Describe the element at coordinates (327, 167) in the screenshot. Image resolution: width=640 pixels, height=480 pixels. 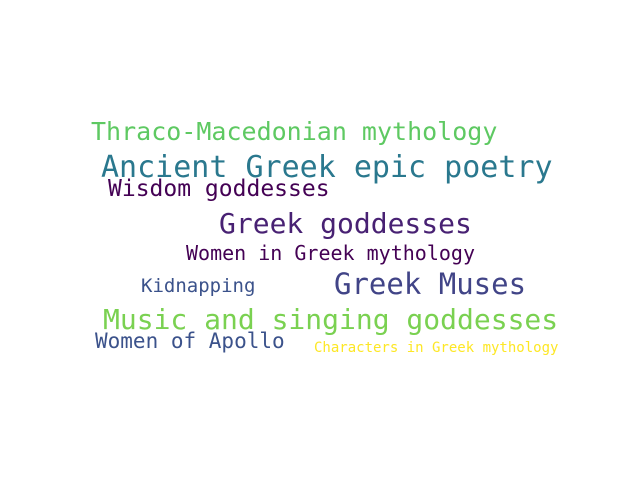
I see `word-ancient-greek-epic-poetry: Ancient Greek epic poetry` at that location.